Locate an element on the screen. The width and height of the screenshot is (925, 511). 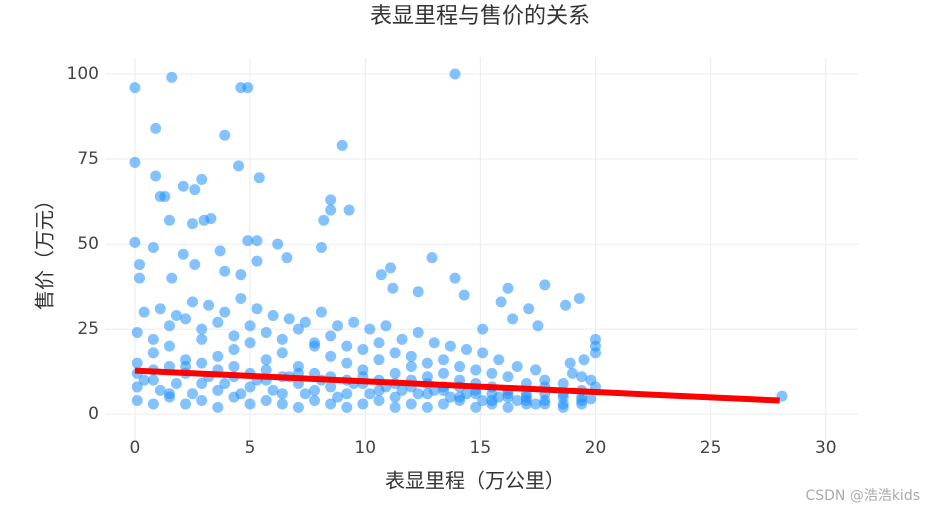
x-axis-label: 表显里程（万公里） is located at coordinates (475, 481).